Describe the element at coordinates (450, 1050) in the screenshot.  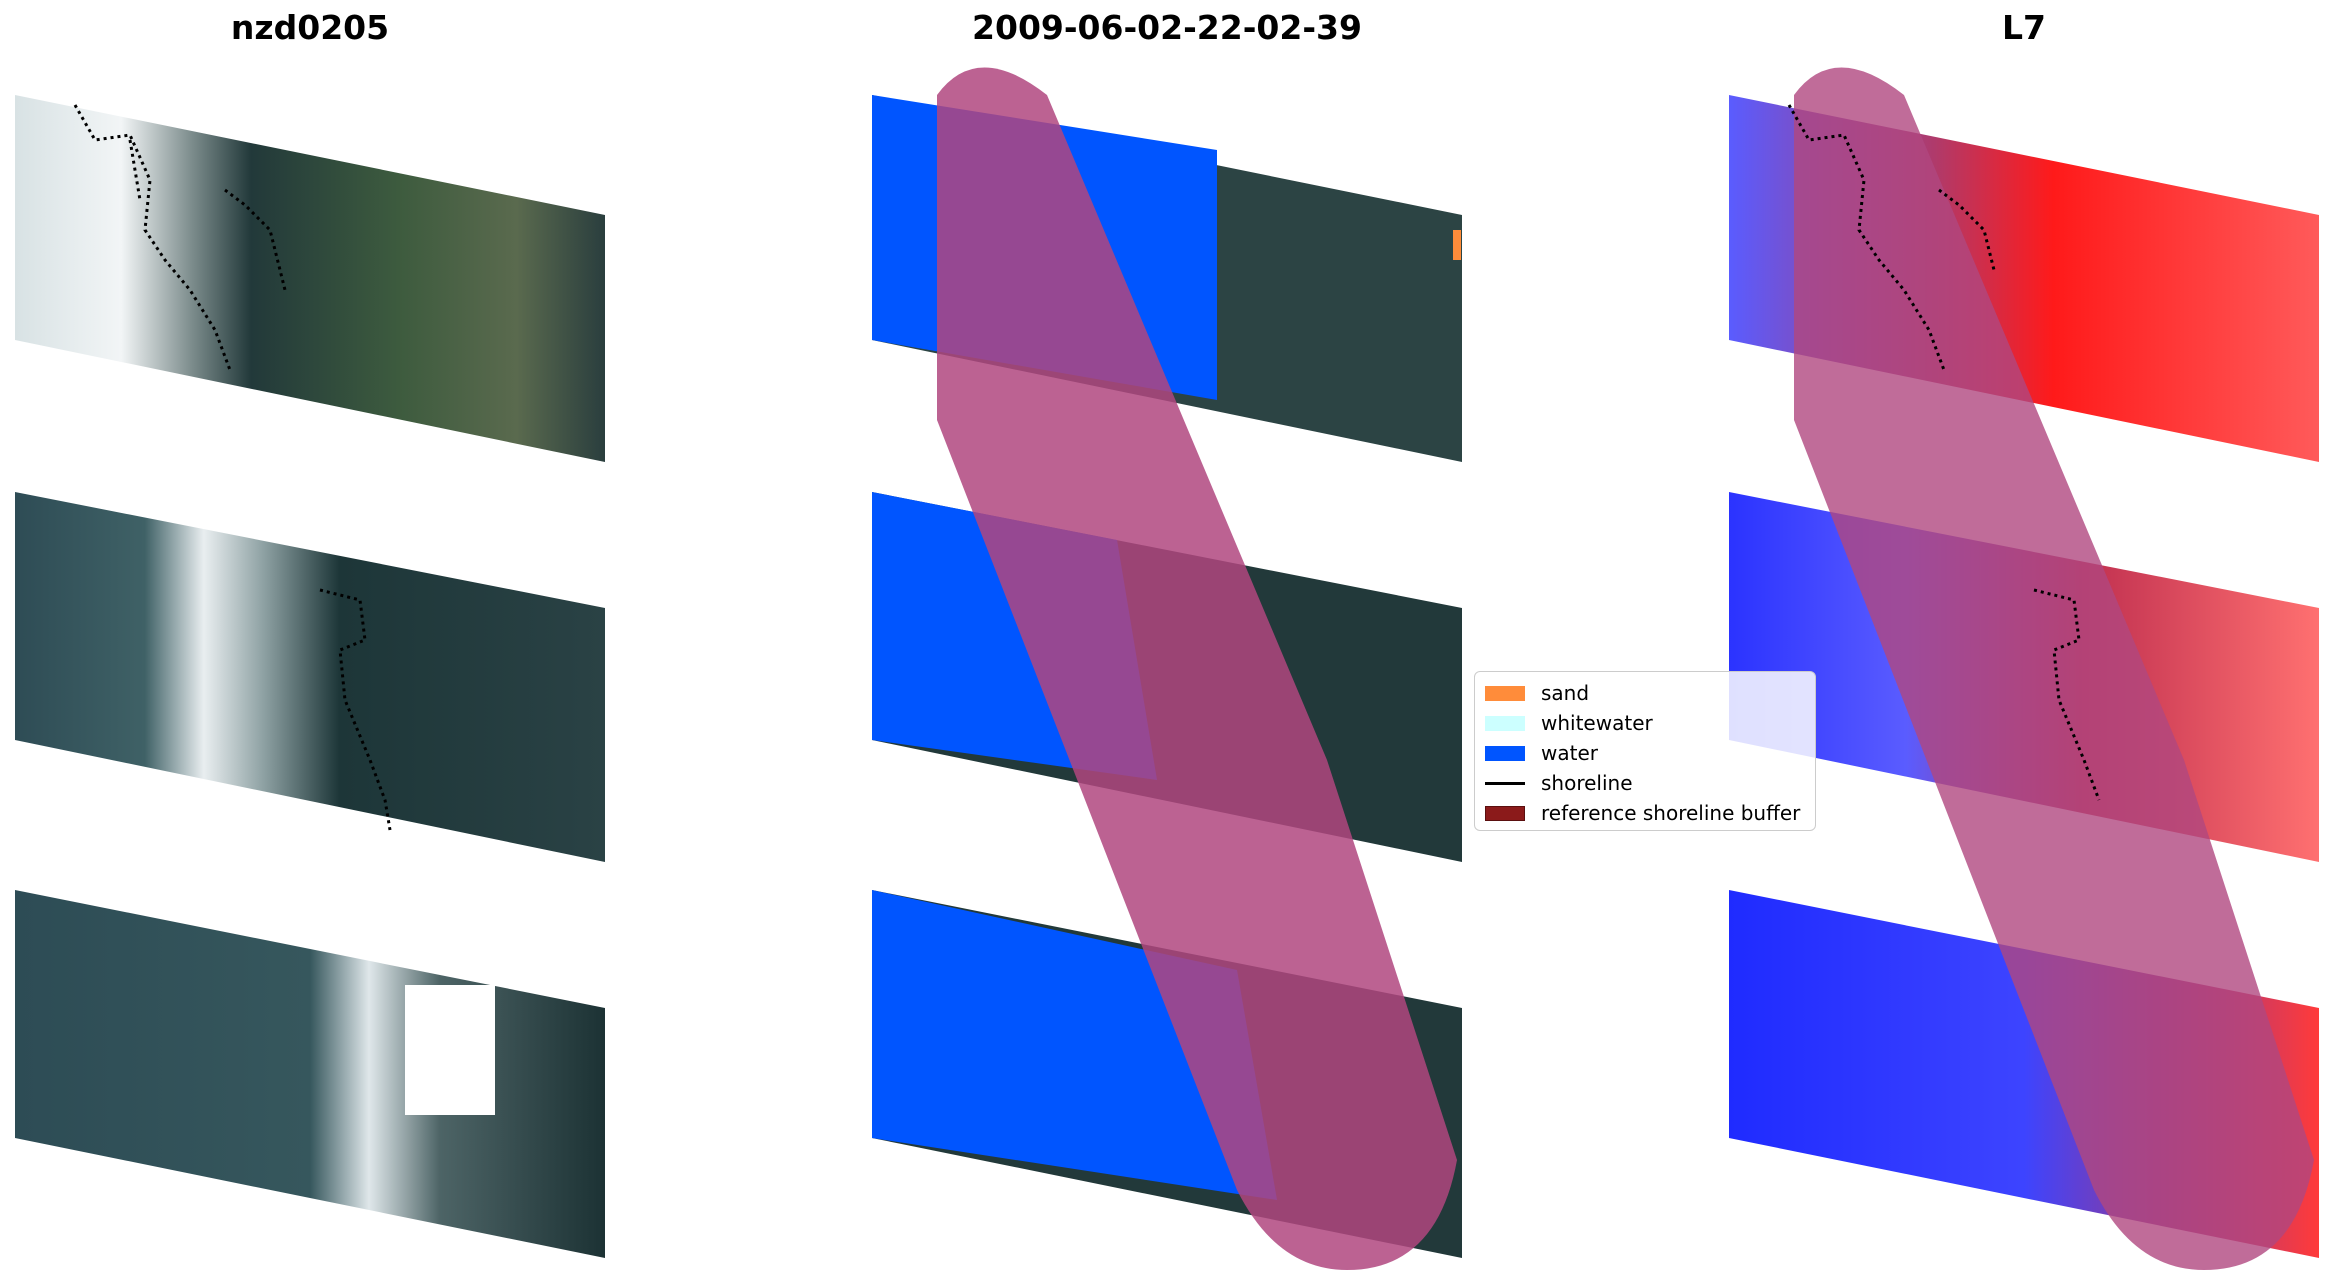
I see `cloud-mask-gap` at that location.